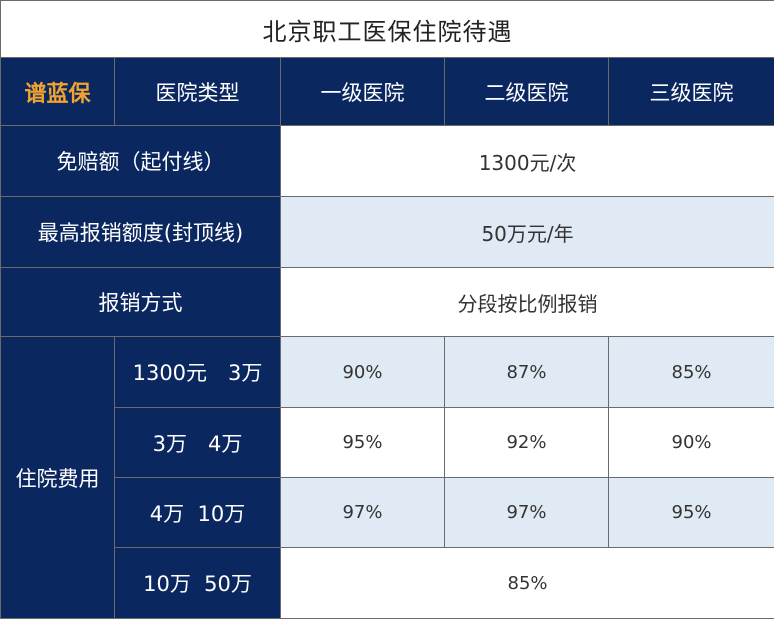  What do you see at coordinates (527, 232) in the screenshot?
I see `cap-value: 50万元/年` at bounding box center [527, 232].